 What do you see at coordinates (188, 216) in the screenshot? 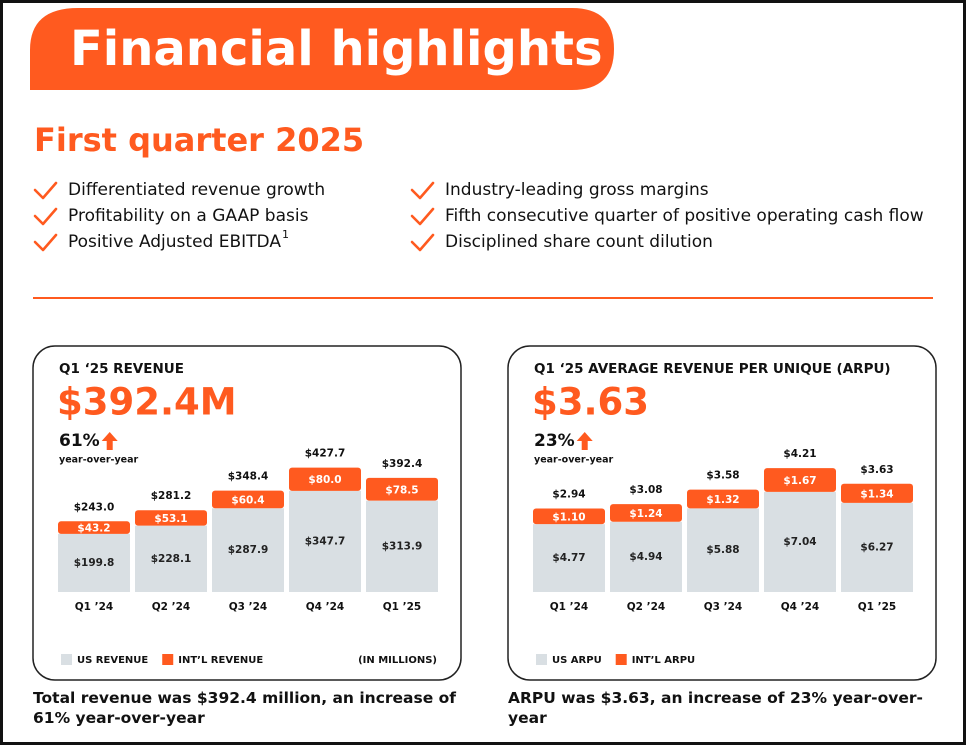
I see `highlight-text: Profitability on a GAAP basis` at bounding box center [188, 216].